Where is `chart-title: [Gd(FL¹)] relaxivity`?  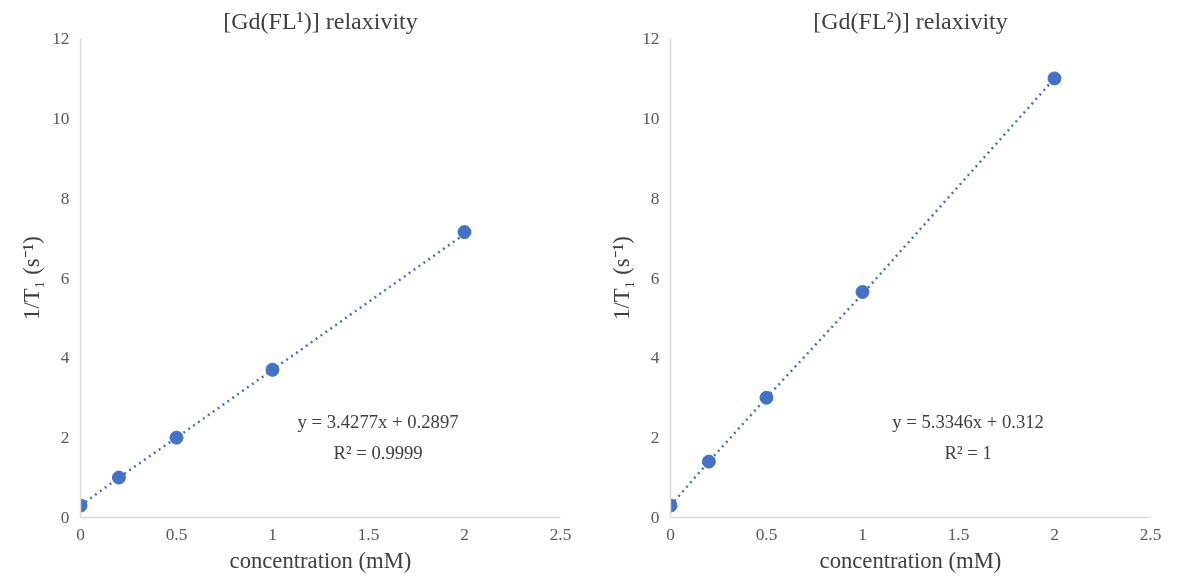 chart-title: [Gd(FL¹)] relaxivity is located at coordinates (320, 20).